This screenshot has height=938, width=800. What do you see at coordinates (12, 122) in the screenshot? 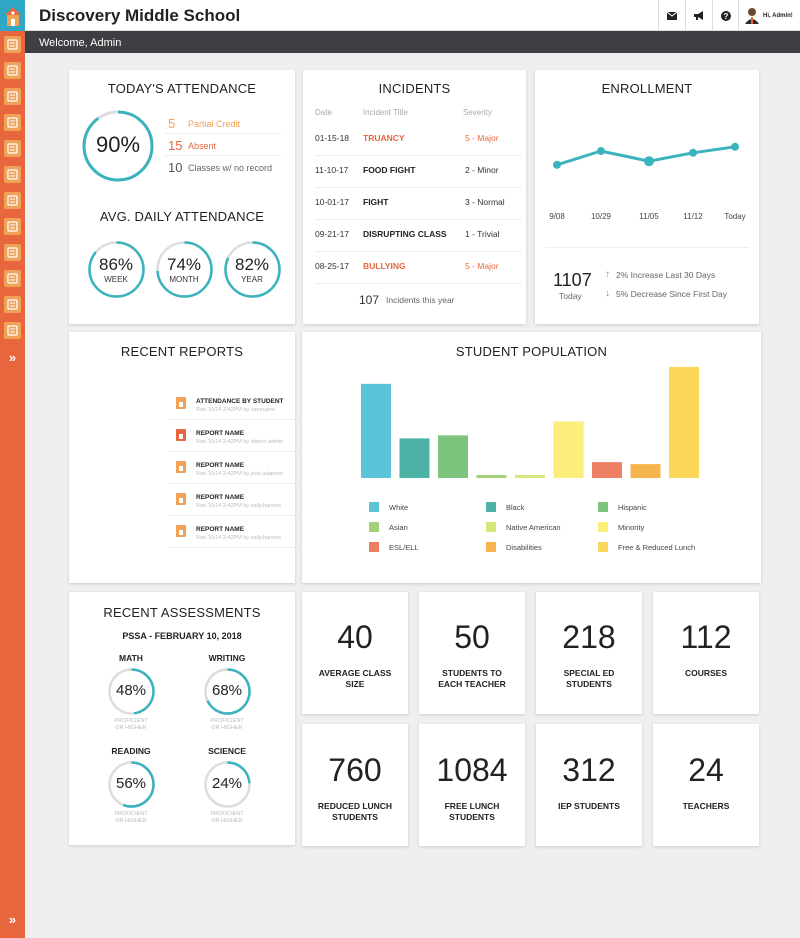
I see `sidebar-apple-icon` at bounding box center [12, 122].